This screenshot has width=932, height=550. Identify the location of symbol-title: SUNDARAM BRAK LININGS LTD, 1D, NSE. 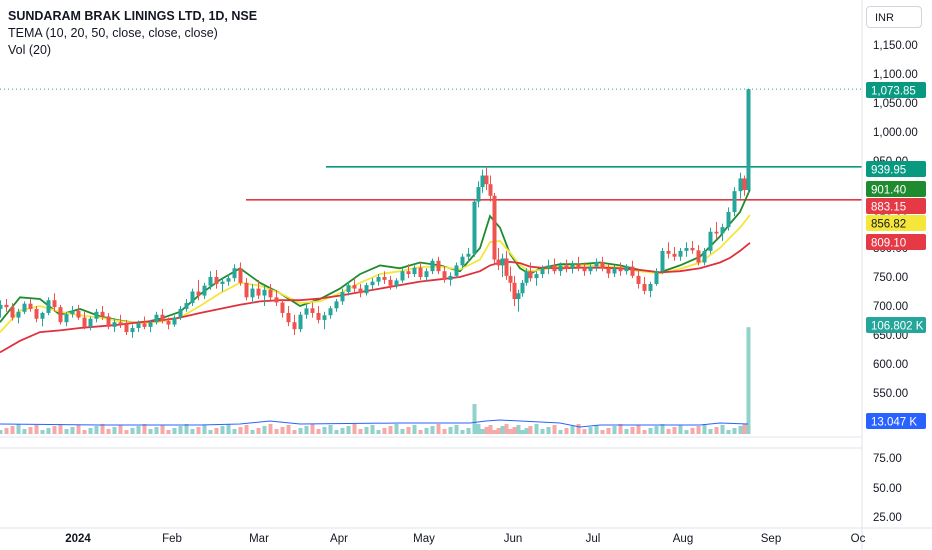
(133, 16).